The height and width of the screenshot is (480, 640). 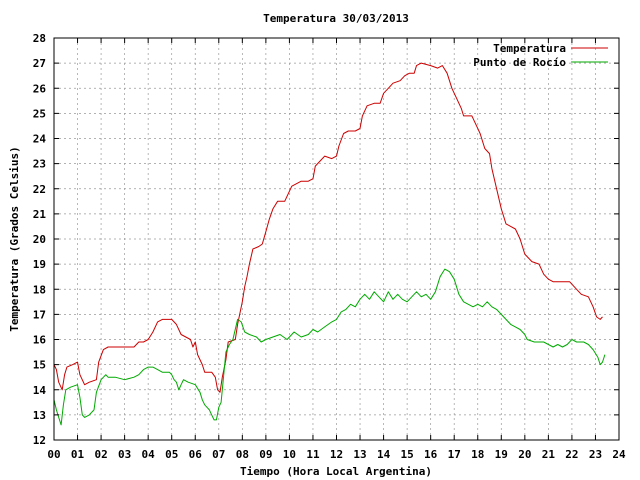 I want to click on x-tick-label: 12, so click(x=336, y=454).